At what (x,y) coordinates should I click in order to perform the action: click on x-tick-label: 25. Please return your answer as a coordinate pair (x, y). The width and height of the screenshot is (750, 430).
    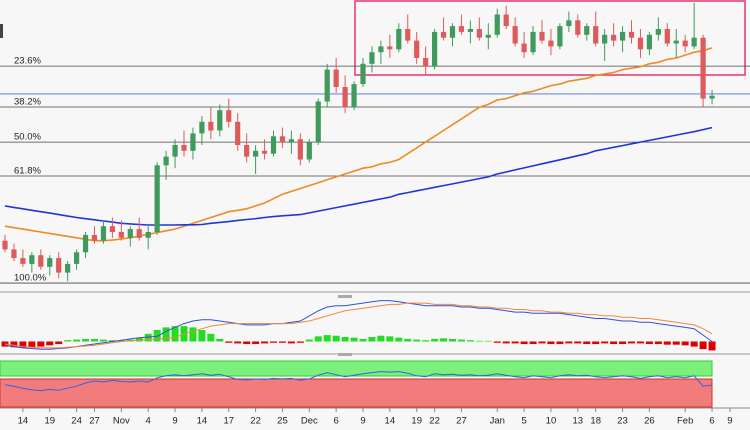
    Looking at the image, I should click on (282, 421).